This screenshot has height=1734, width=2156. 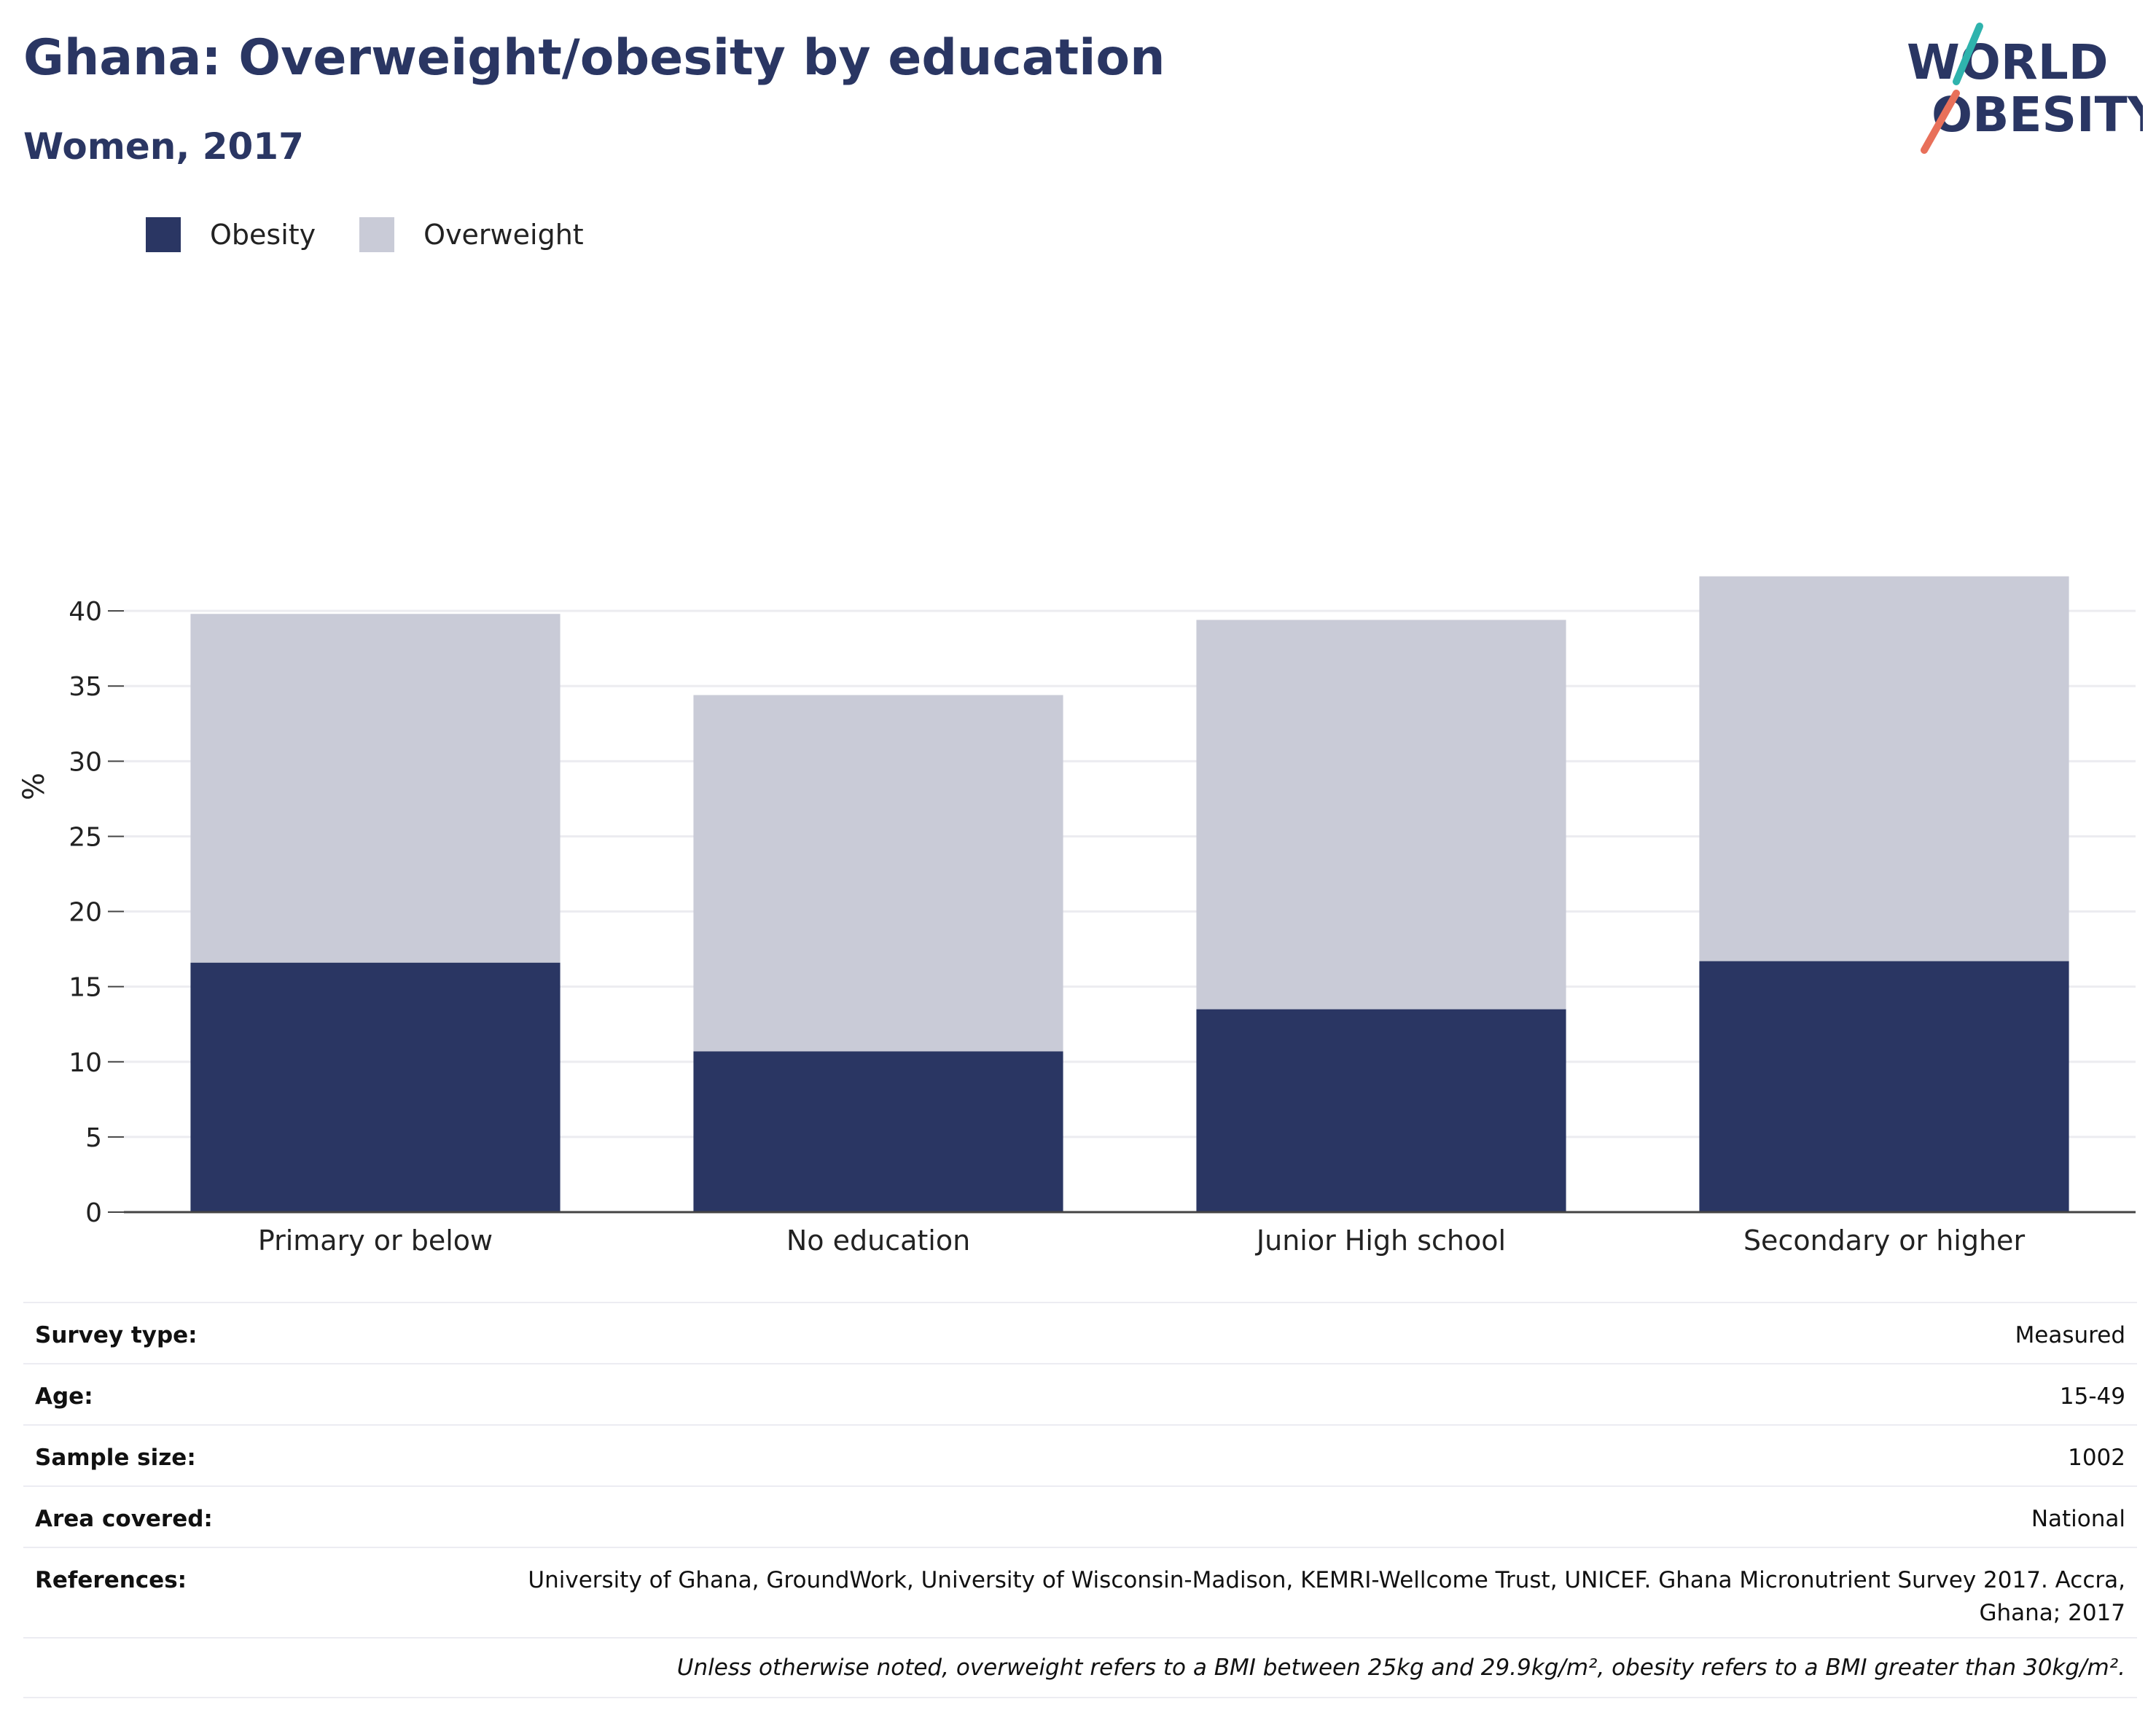 I want to click on legend-swatch-obesity, so click(x=163, y=234).